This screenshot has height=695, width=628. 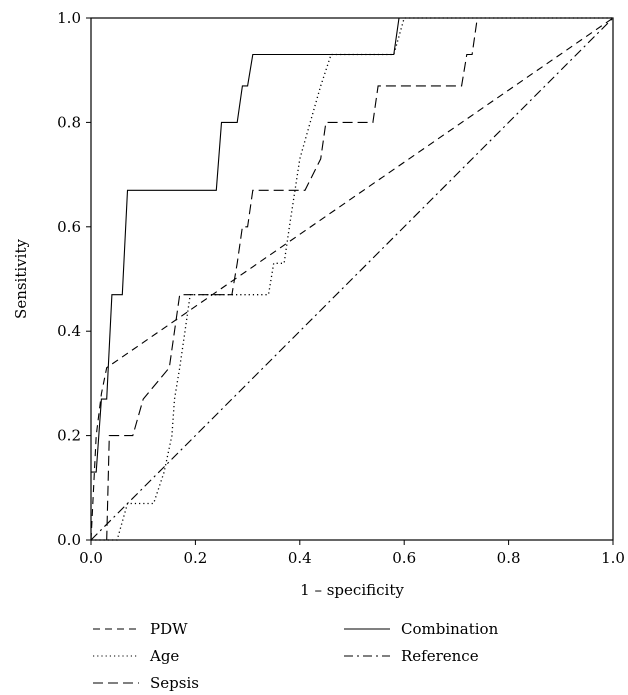 I want to click on y-tick-label: 0.8, so click(x=69, y=122).